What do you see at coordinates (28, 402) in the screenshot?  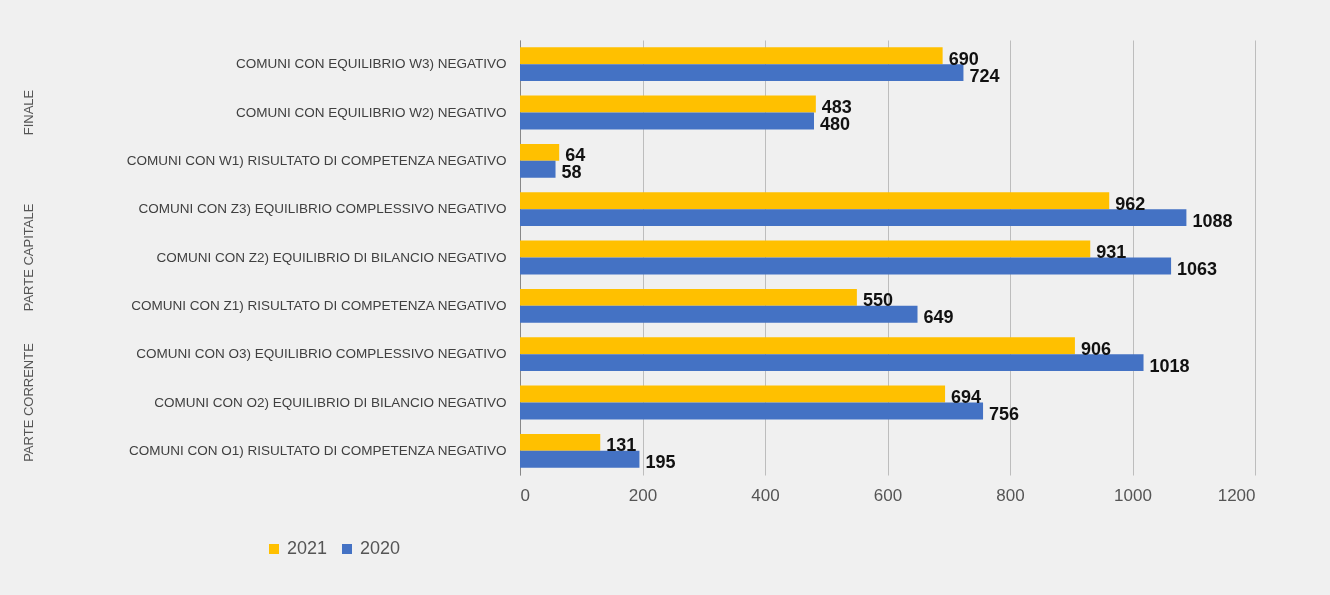 I see `text: PARTE CORRENTE` at bounding box center [28, 402].